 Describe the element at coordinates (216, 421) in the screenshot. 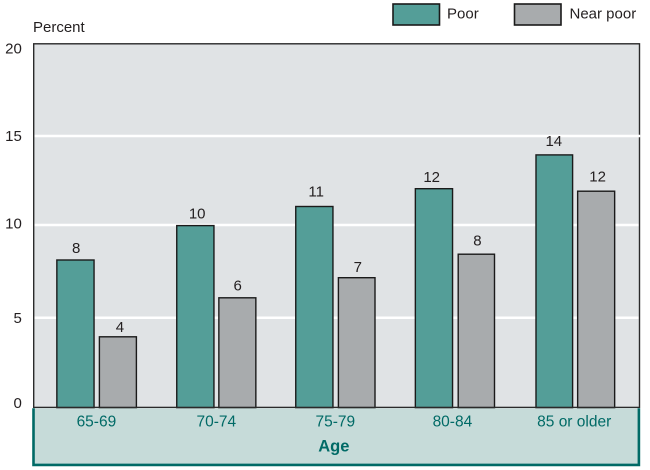

I see `svg-text: 70-74` at that location.